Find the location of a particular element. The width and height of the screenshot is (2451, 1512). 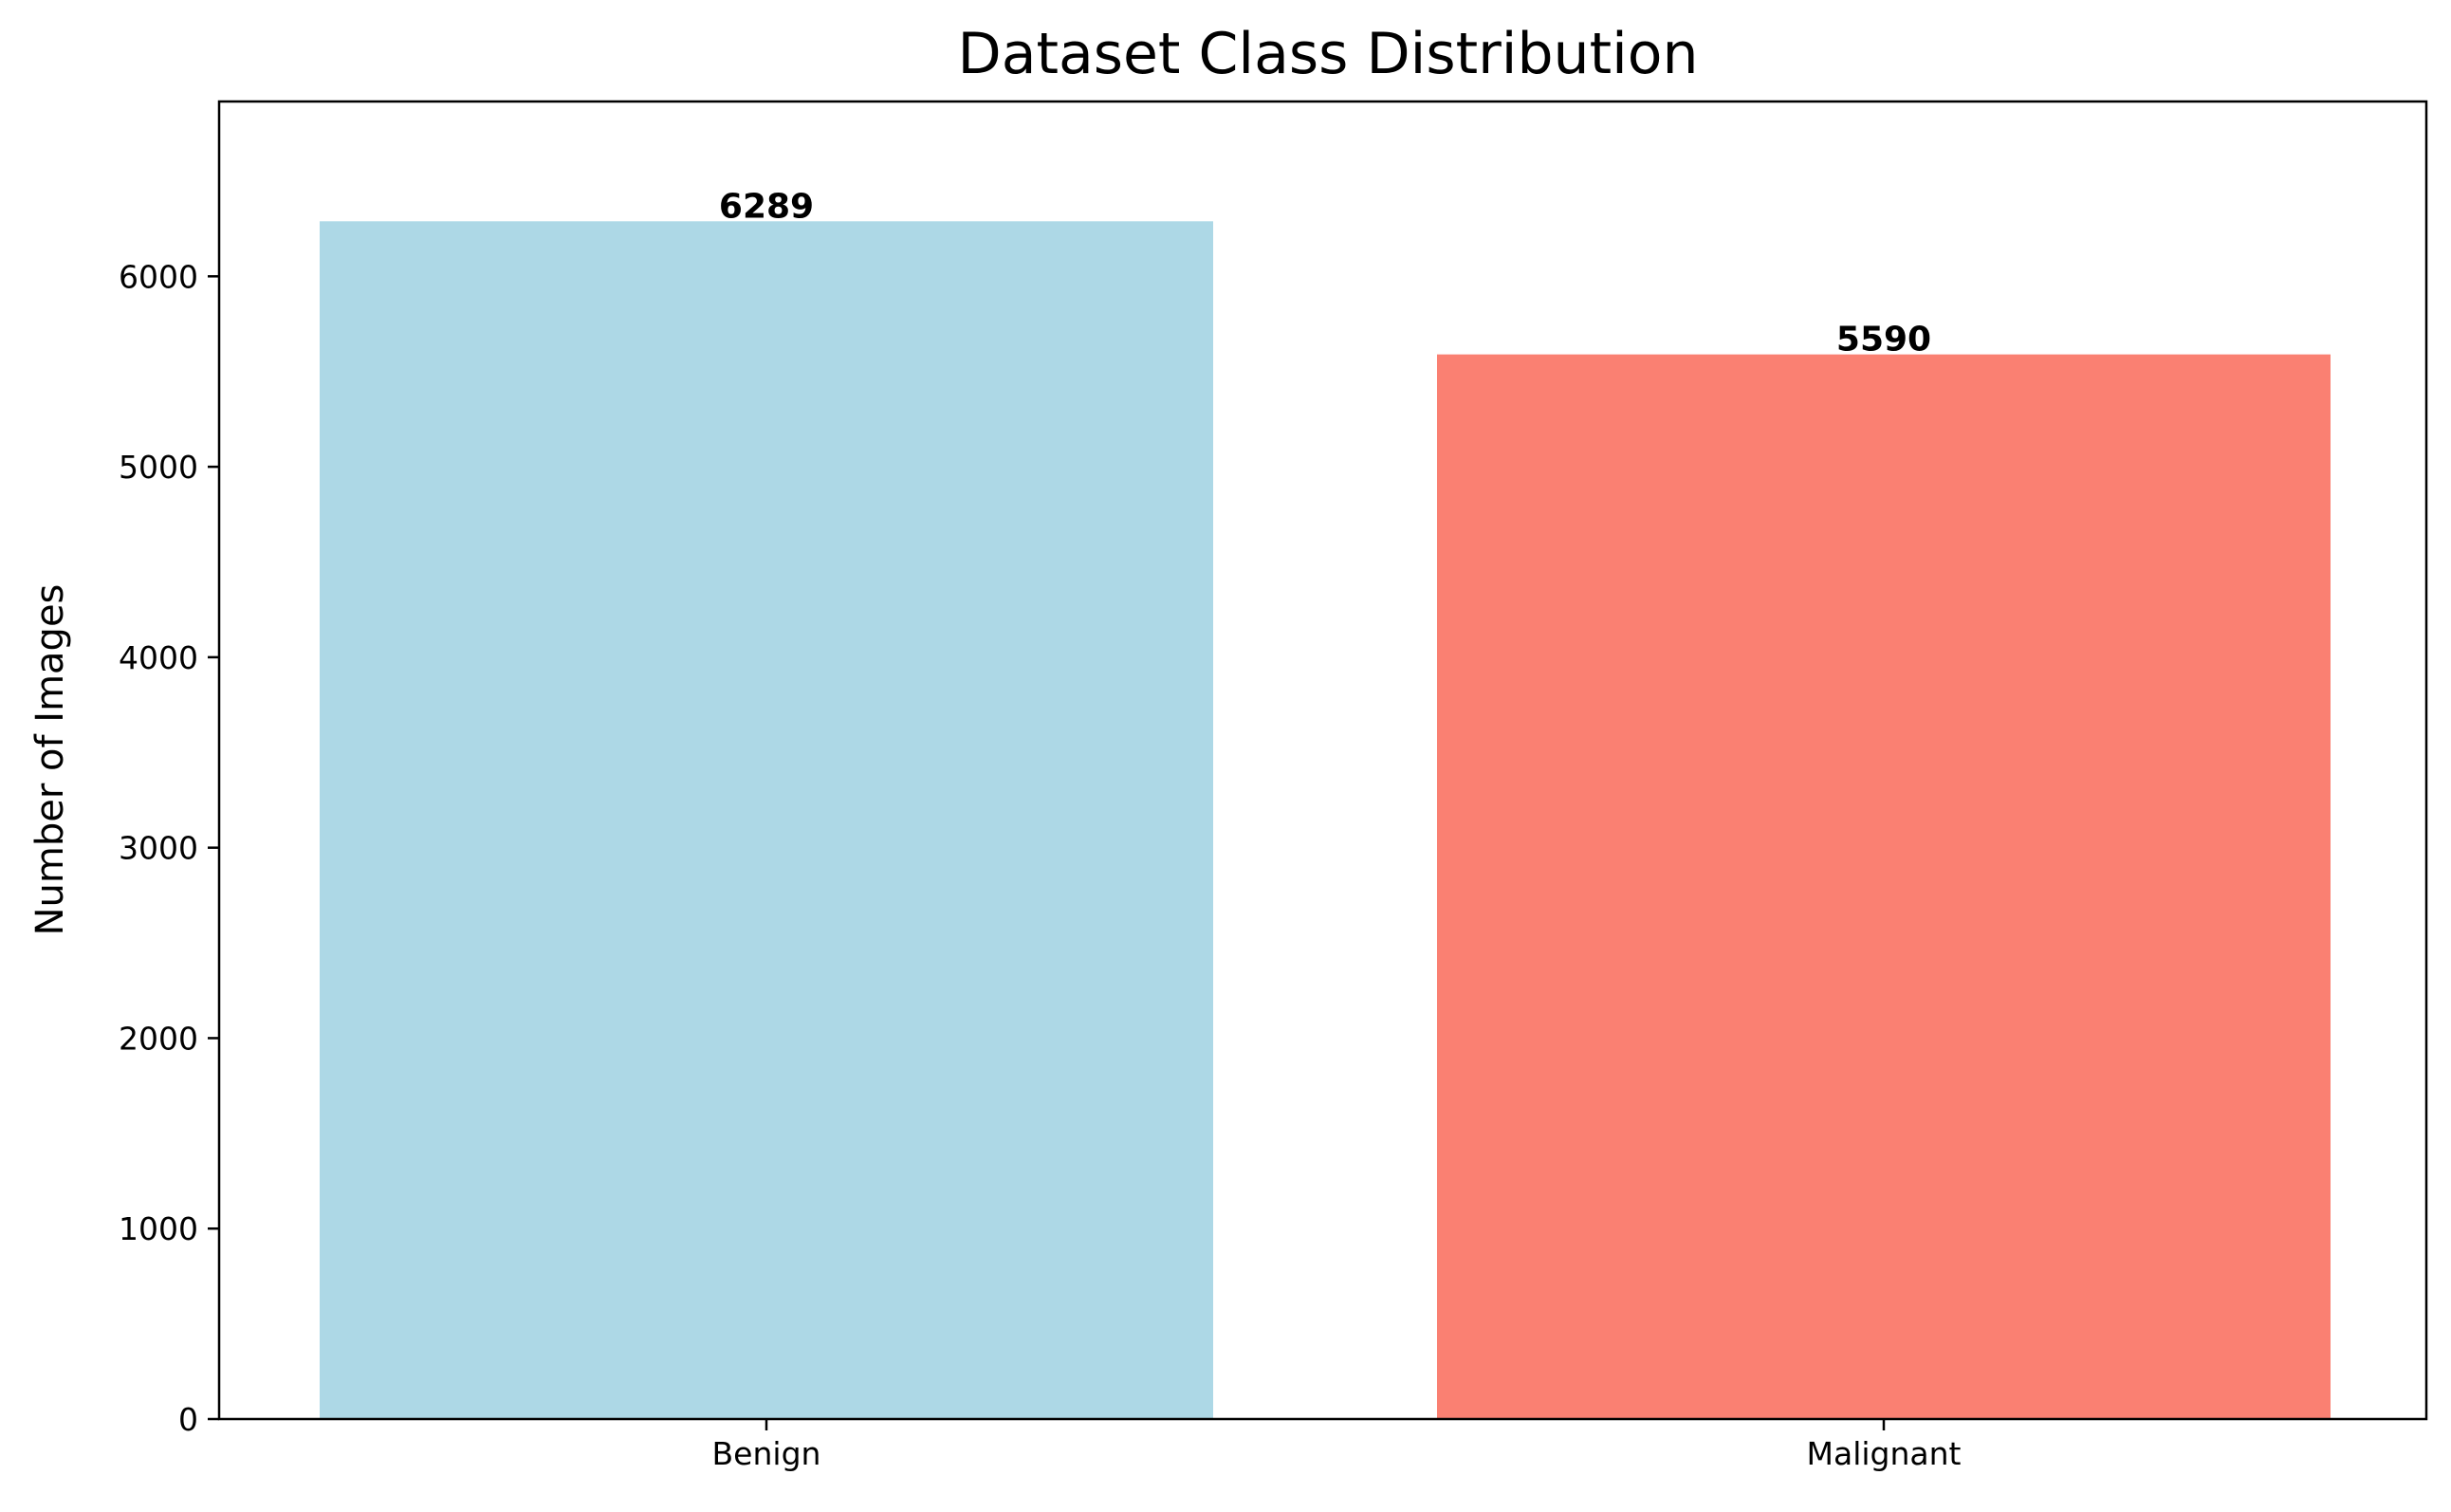

y-tick-label: 1000 is located at coordinates (158, 1228).